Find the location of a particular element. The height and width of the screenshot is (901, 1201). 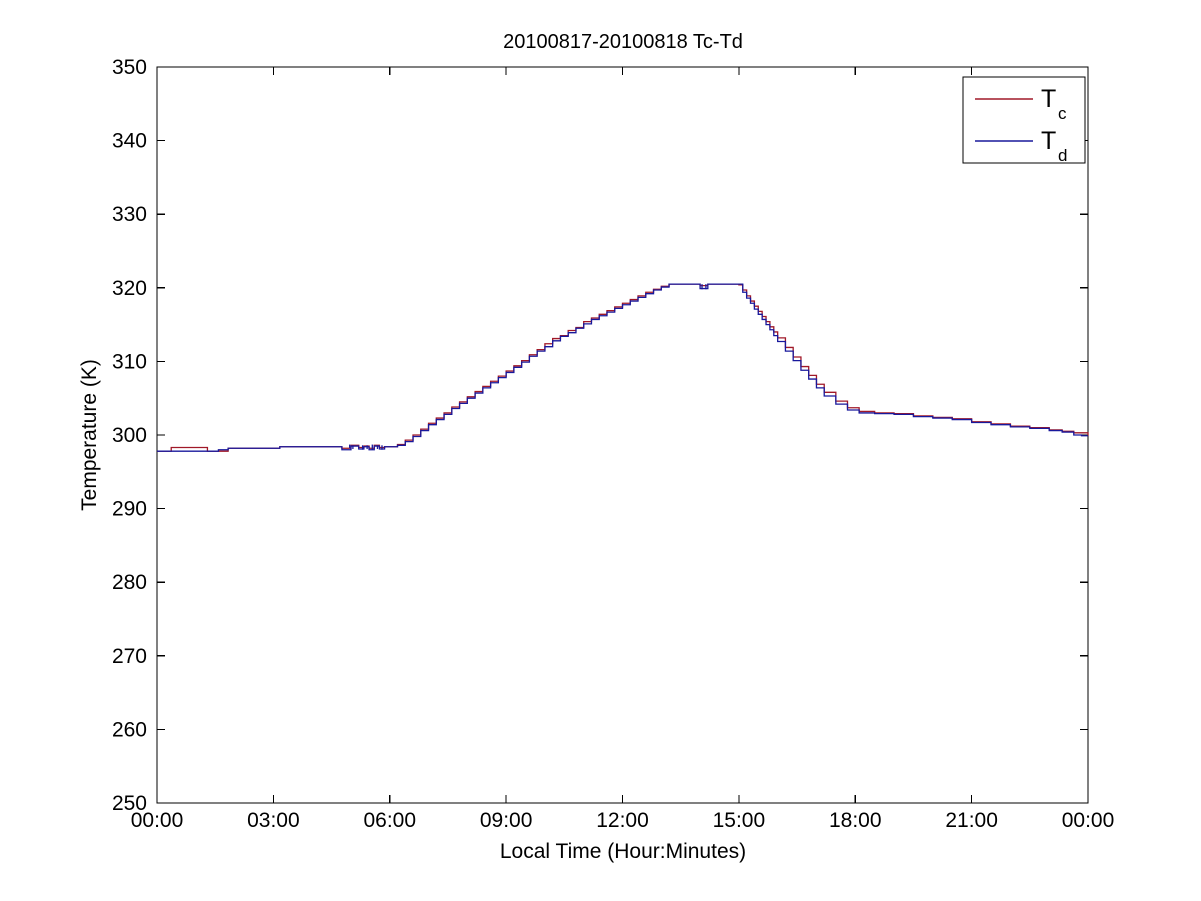

x-tick-label: 15:00 is located at coordinates (739, 820).